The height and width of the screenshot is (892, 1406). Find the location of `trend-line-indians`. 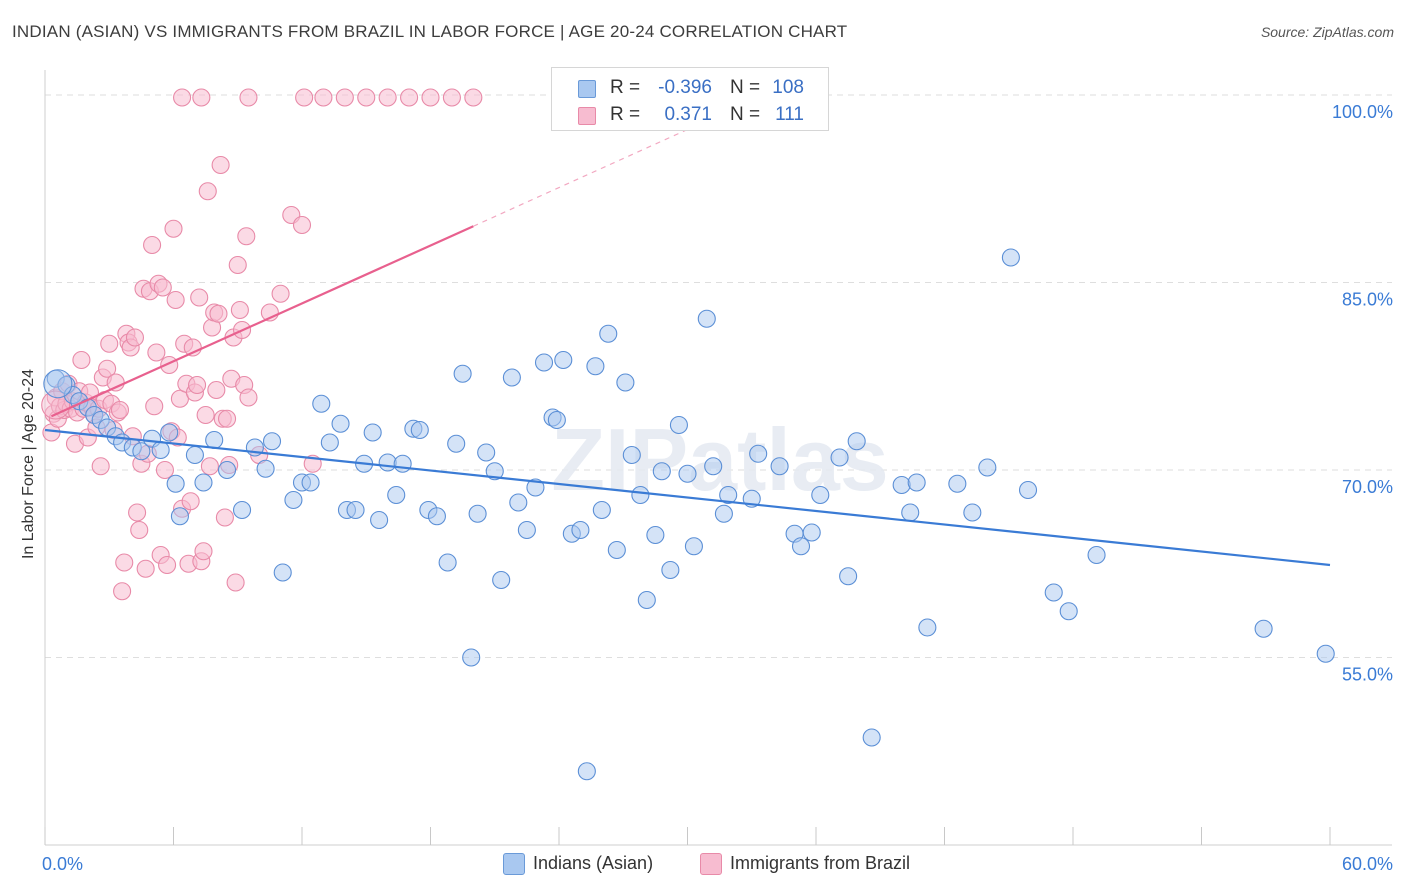

trend-line-indians is located at coordinates (687, 497).